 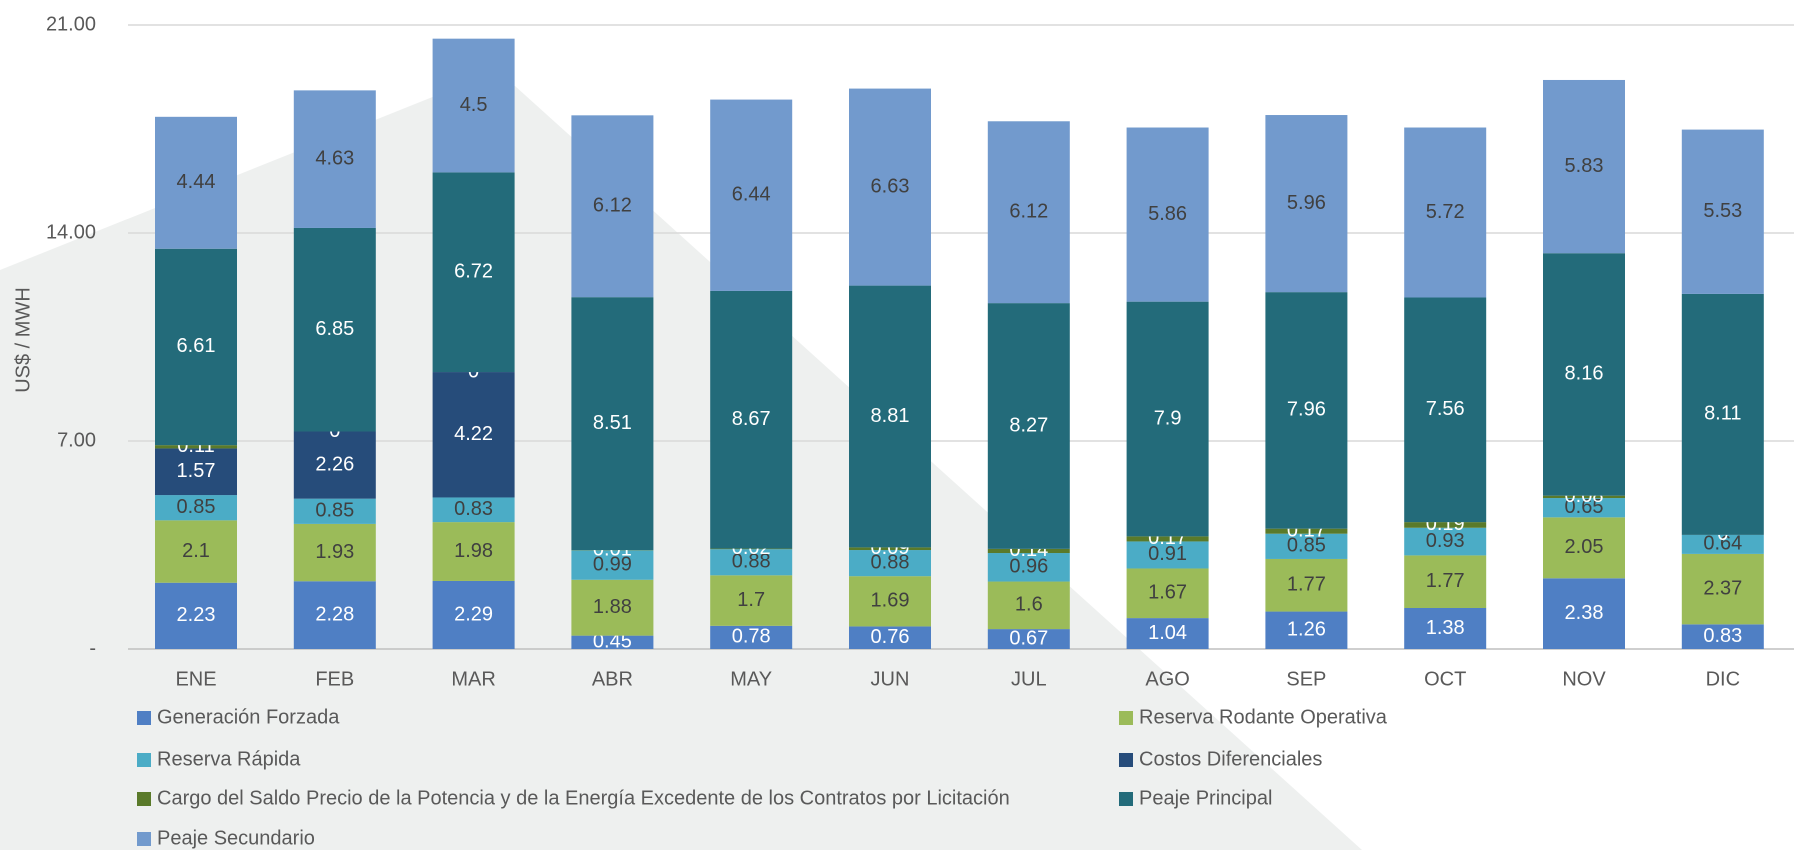 What do you see at coordinates (334, 329) in the screenshot?
I see `data-label: 6.85` at bounding box center [334, 329].